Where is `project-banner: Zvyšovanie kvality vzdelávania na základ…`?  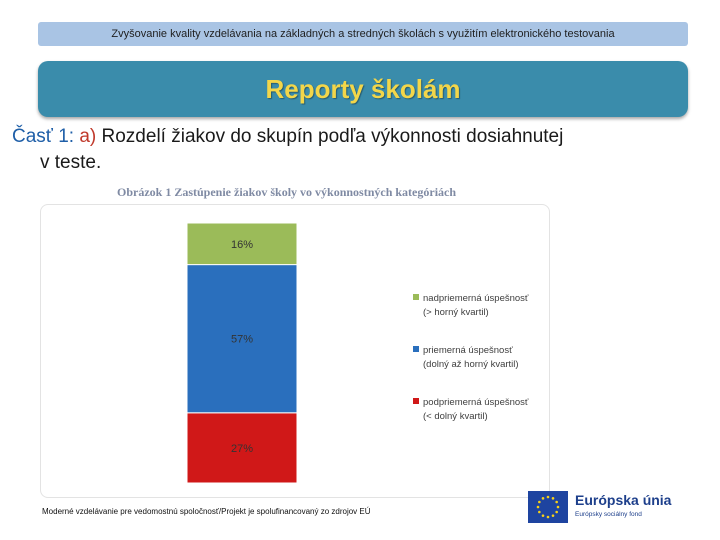 project-banner: Zvyšovanie kvality vzdelávania na základ… is located at coordinates (363, 34).